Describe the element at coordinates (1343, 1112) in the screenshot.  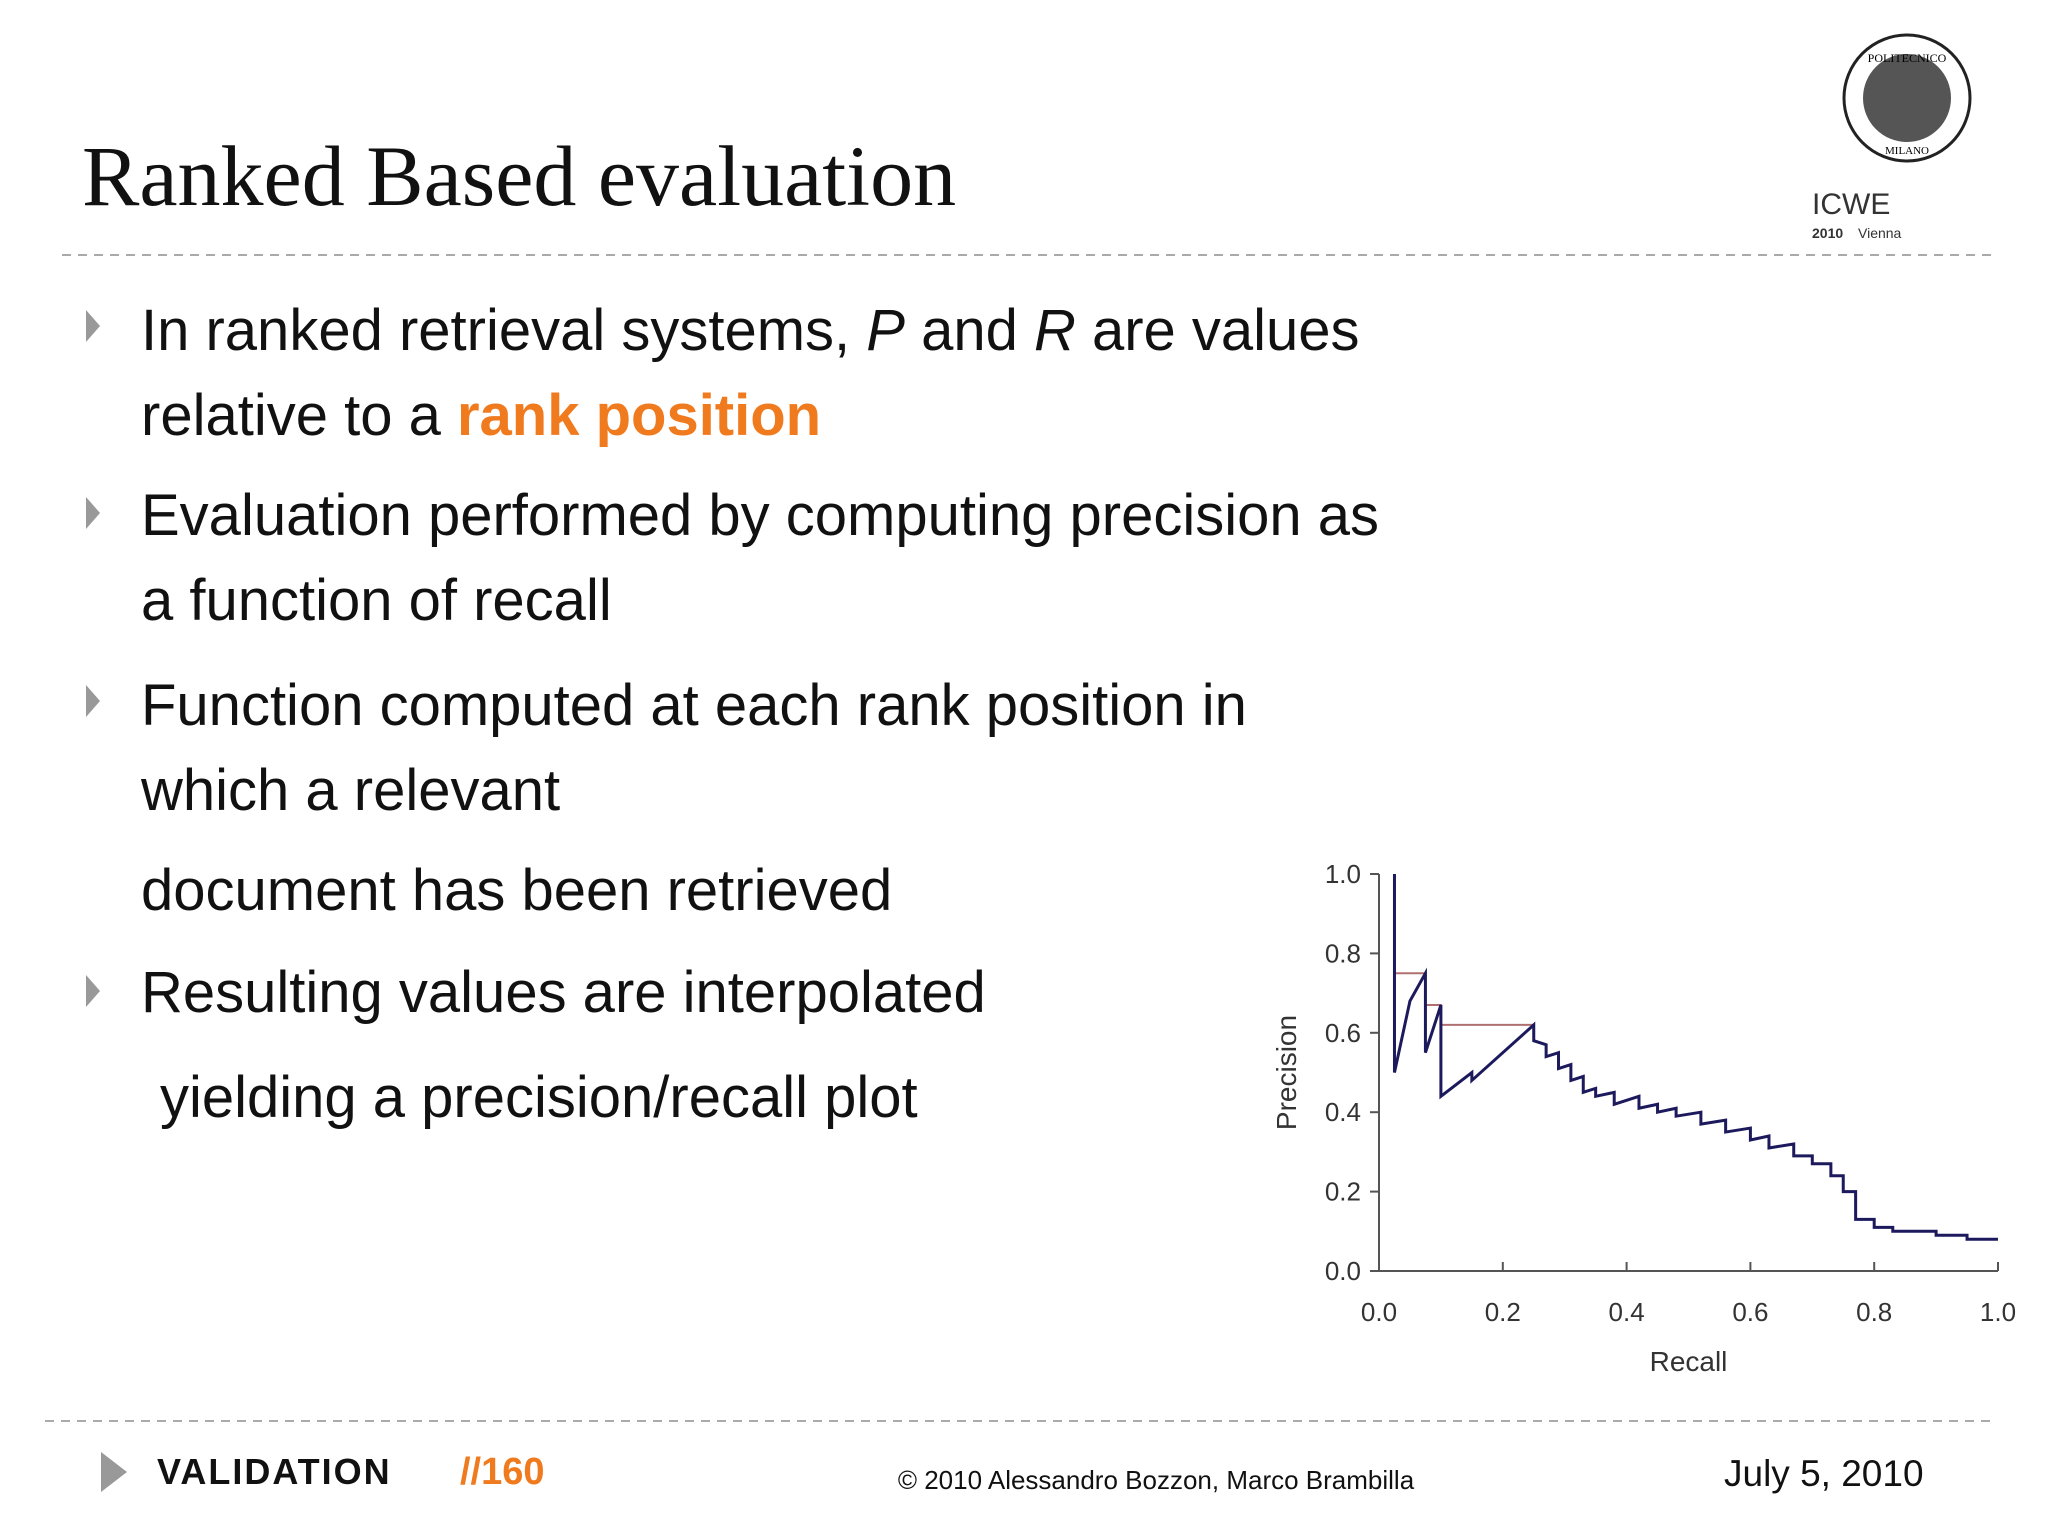
I see `y-tick-label: 0.4` at that location.